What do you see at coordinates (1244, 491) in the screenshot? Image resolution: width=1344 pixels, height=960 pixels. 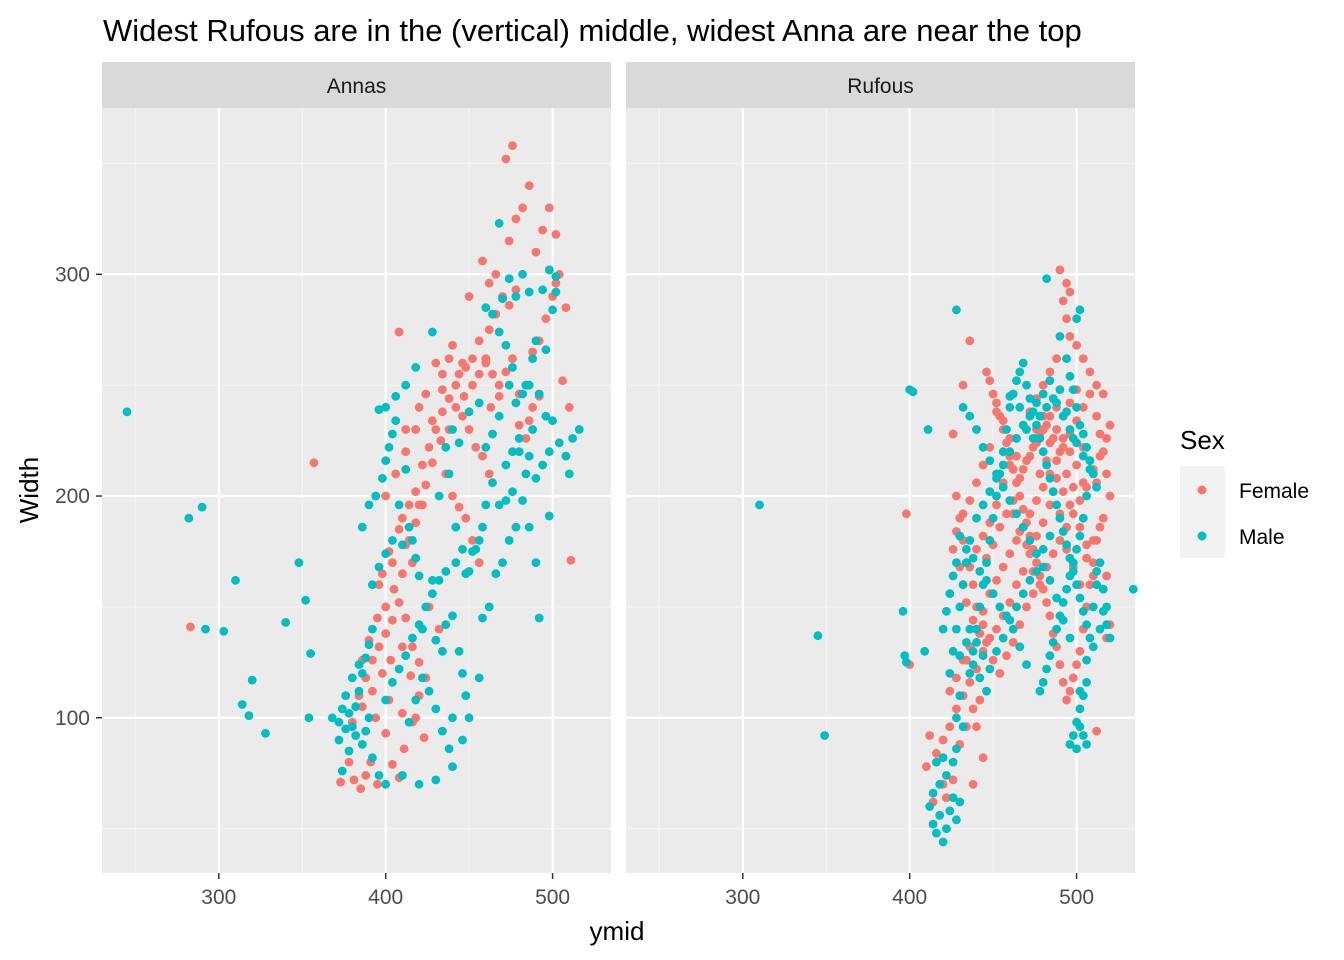 I see `legend: Sex Female Male` at bounding box center [1244, 491].